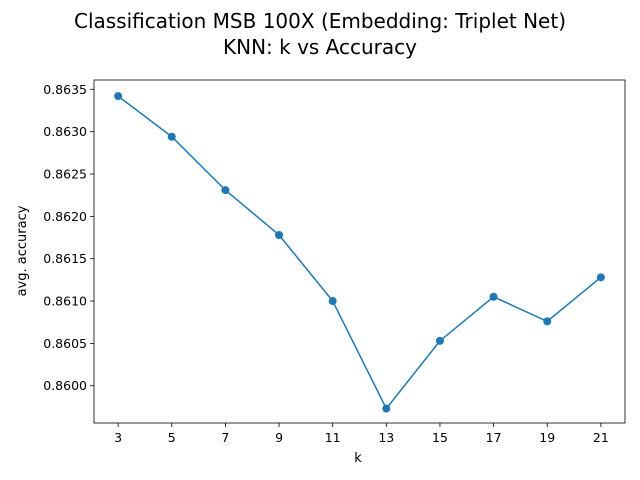 Image resolution: width=640 pixels, height=480 pixels. I want to click on y-tick-label: 0.8620, so click(65, 216).